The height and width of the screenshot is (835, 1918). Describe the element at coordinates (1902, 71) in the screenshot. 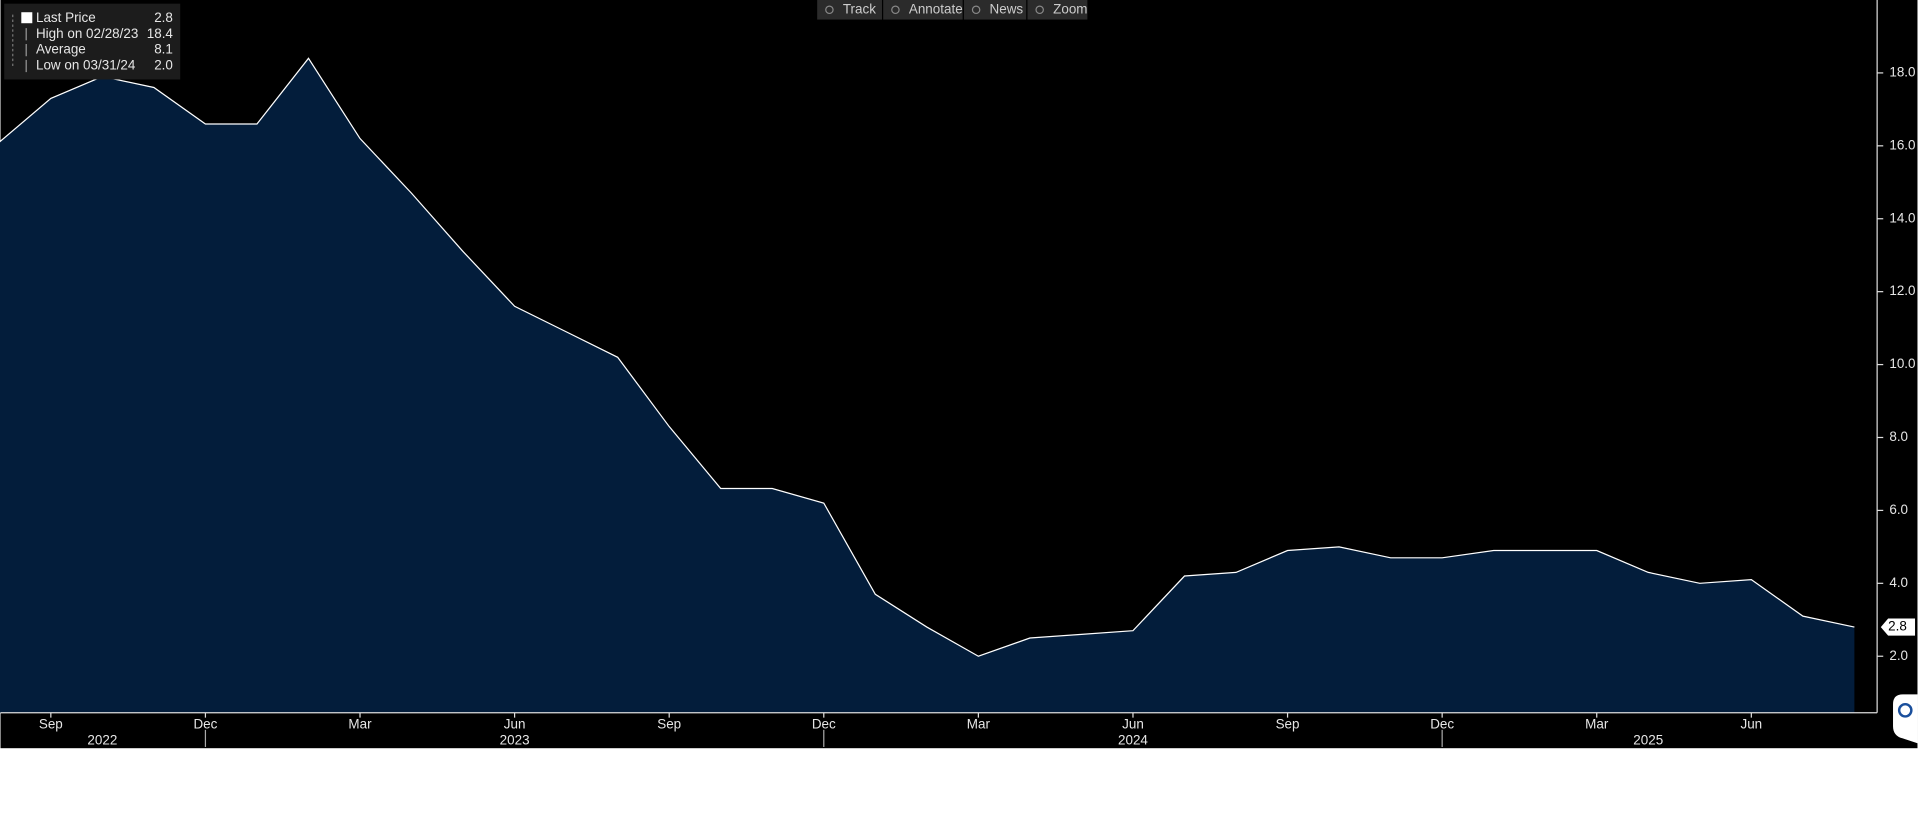

I see `y-tick-label: 18.0` at that location.